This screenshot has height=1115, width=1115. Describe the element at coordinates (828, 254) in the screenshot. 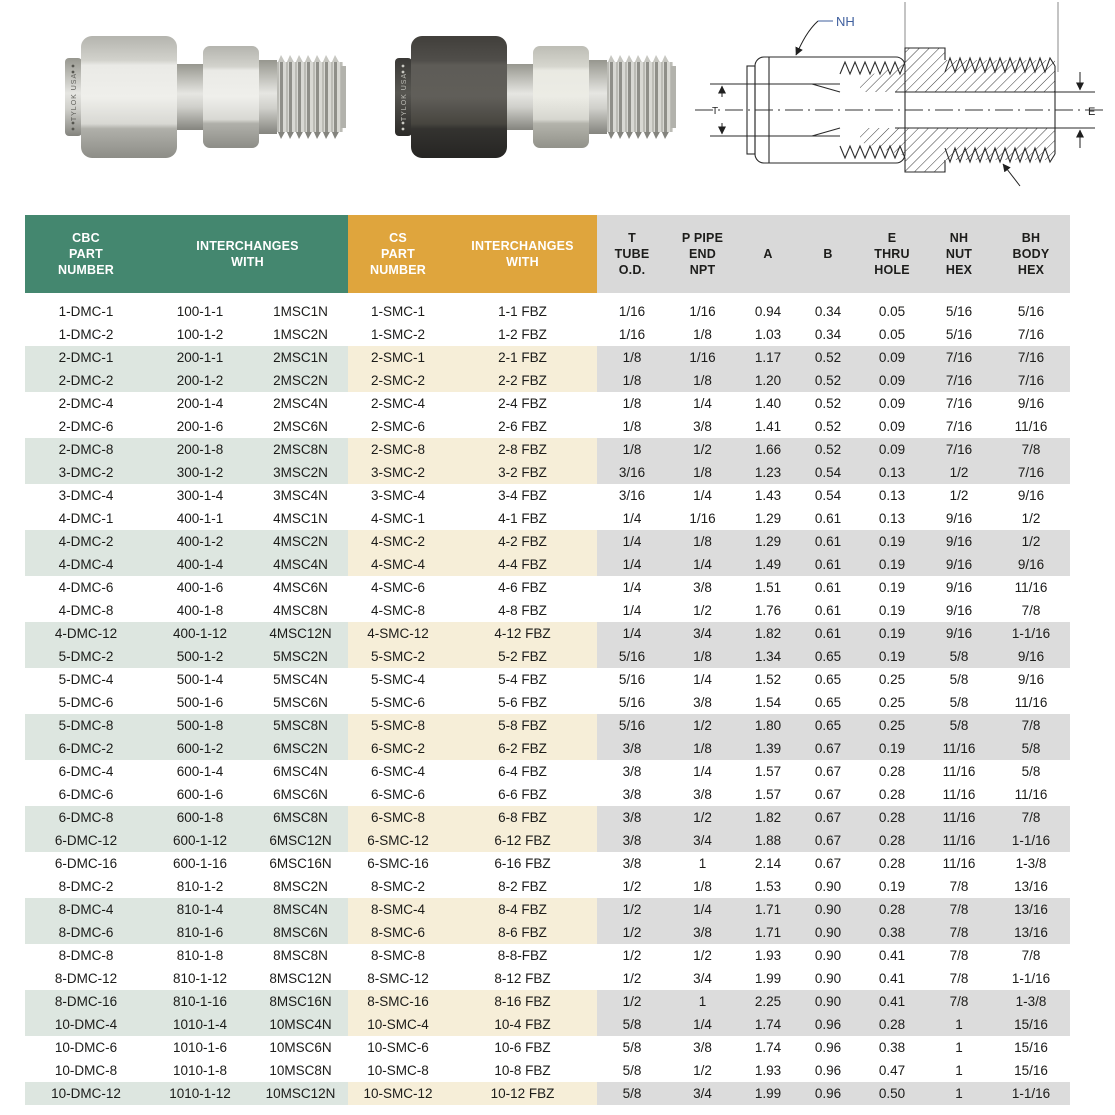

I see `column-header-b: B` at that location.